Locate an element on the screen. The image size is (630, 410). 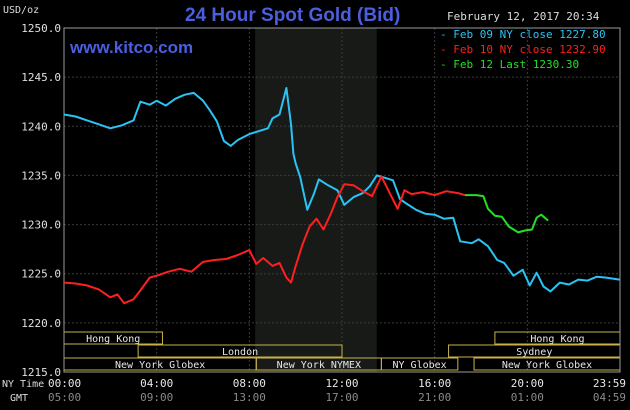
session-label: Sydney is located at coordinates (534, 352).